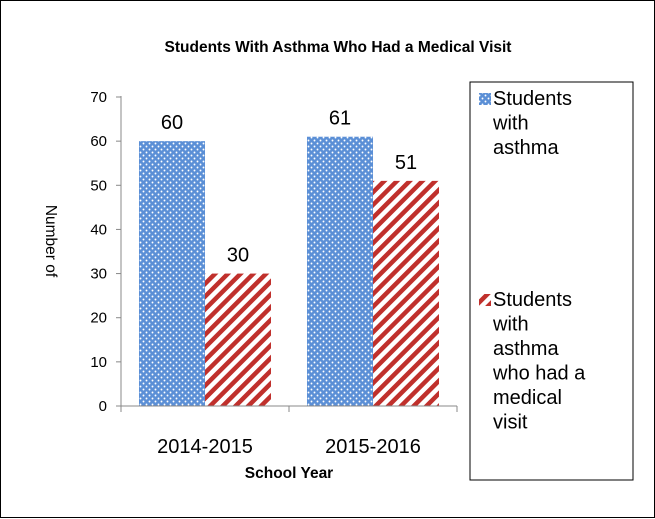 The width and height of the screenshot is (655, 519). I want to click on x-category-label: 2015-2016, so click(373, 447).